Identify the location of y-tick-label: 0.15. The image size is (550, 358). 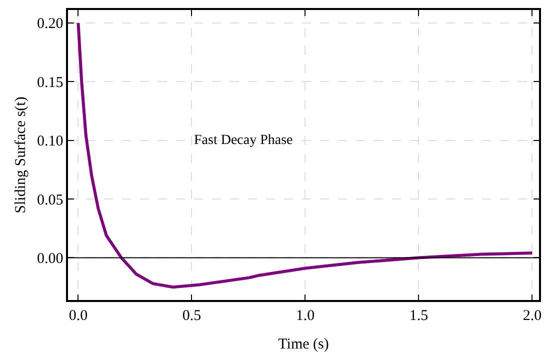
(50, 82).